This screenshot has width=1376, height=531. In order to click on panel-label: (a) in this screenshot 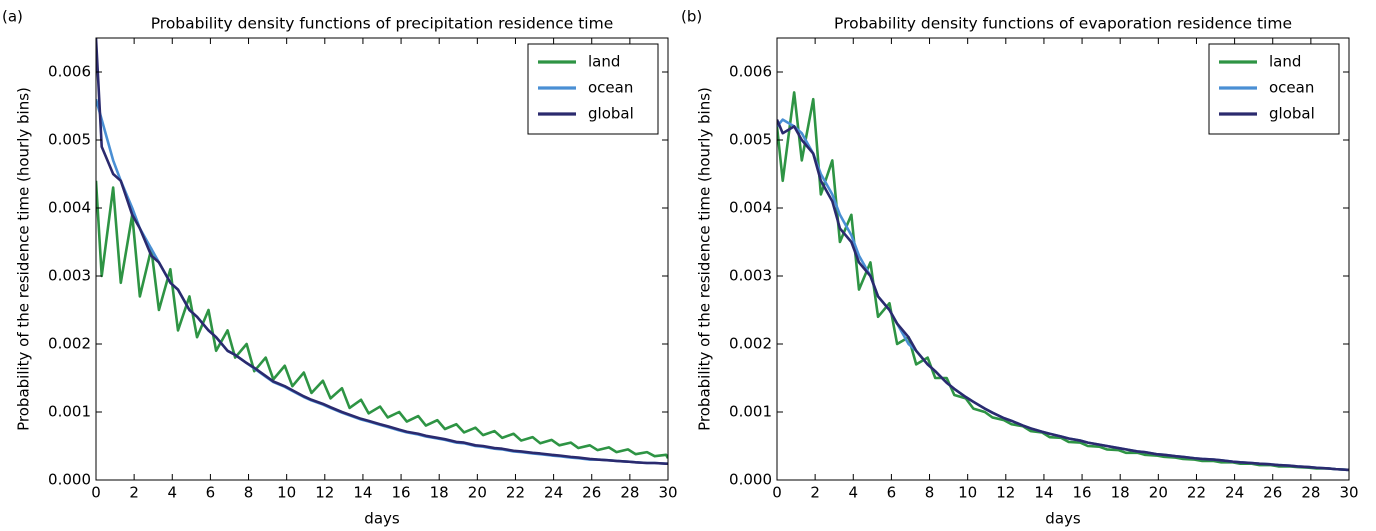, I will do `click(12, 17)`.